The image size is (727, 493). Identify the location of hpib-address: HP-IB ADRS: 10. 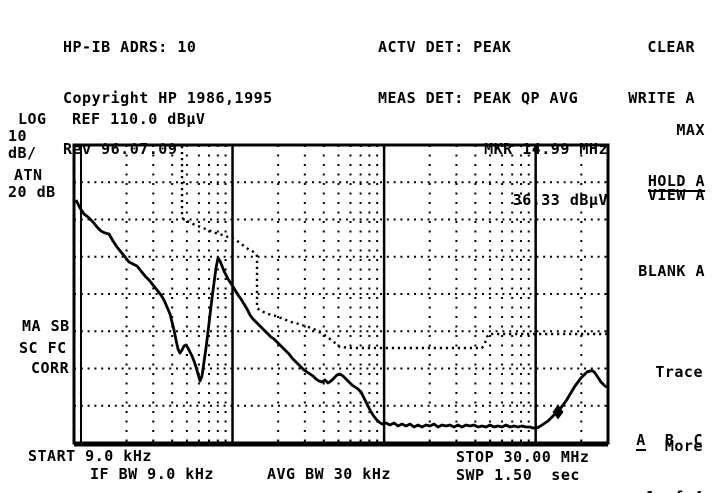
(130, 47).